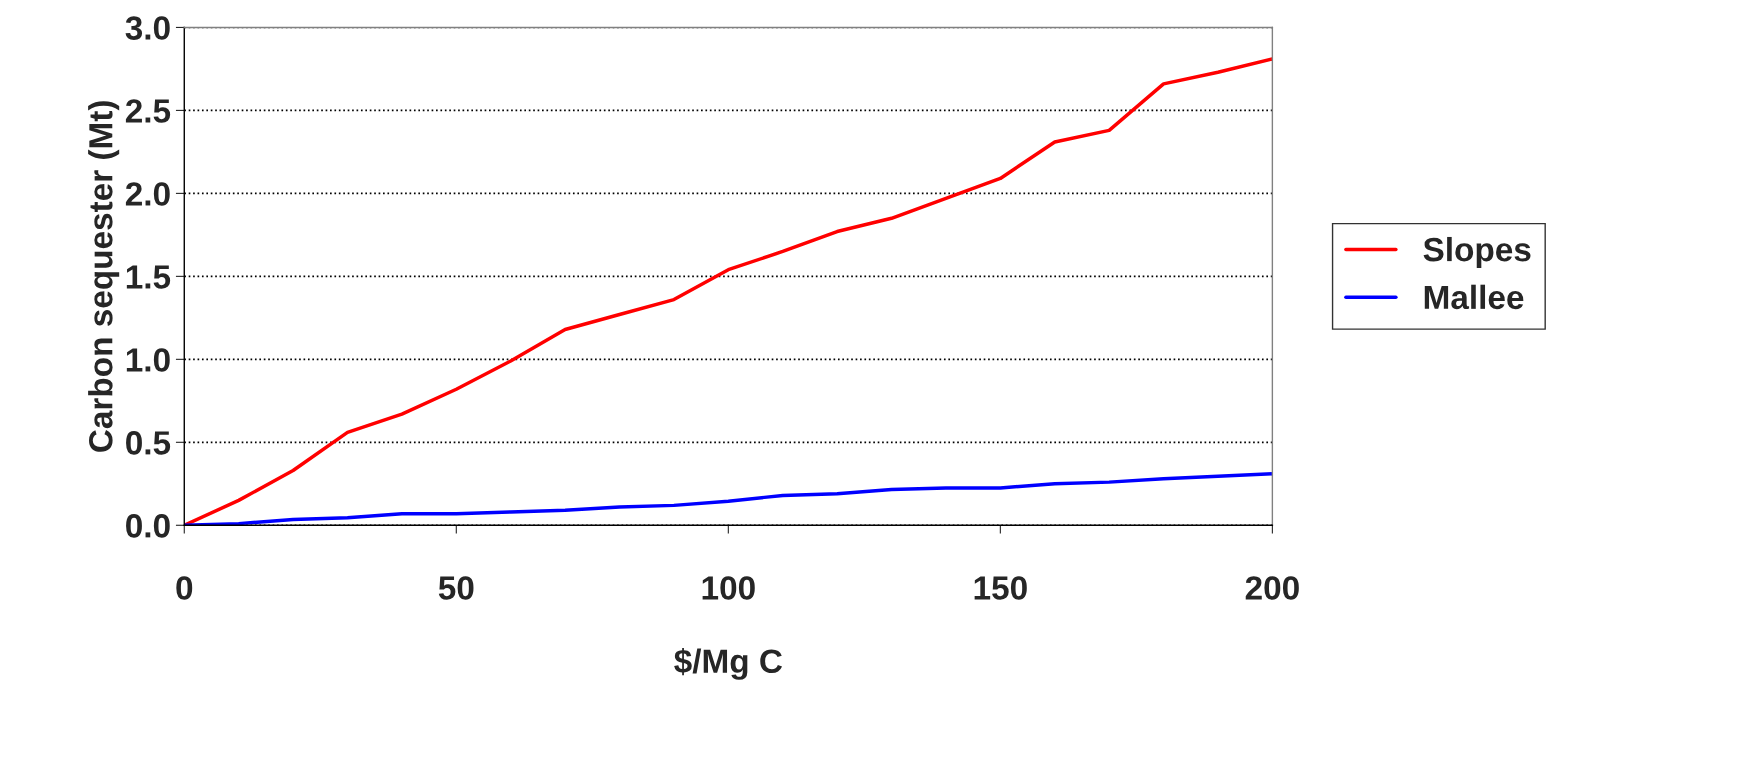 Image resolution: width=1755 pixels, height=784 pixels. Describe the element at coordinates (1000, 588) in the screenshot. I see `x-tick-label: 150` at that location.